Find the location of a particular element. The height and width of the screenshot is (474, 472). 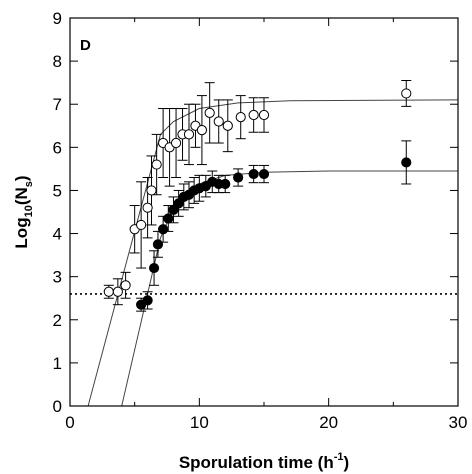

y-tick-label: 0 is located at coordinates (57, 406).